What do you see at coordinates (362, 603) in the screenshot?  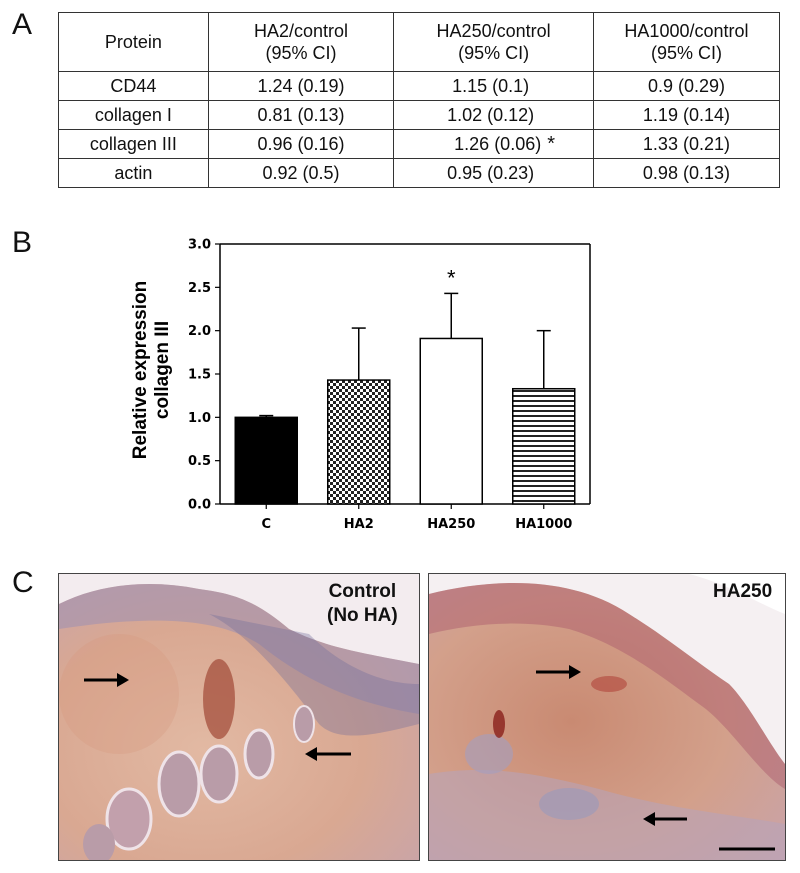 I see `micrograph-label-control: Control (No HA)` at bounding box center [362, 603].